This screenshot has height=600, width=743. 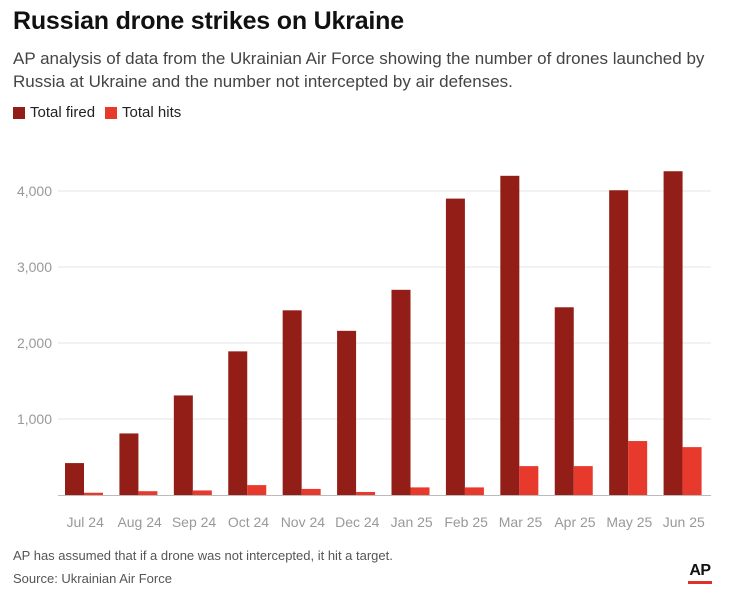 What do you see at coordinates (248, 522) in the screenshot?
I see `x-tick-label: Oct 24` at bounding box center [248, 522].